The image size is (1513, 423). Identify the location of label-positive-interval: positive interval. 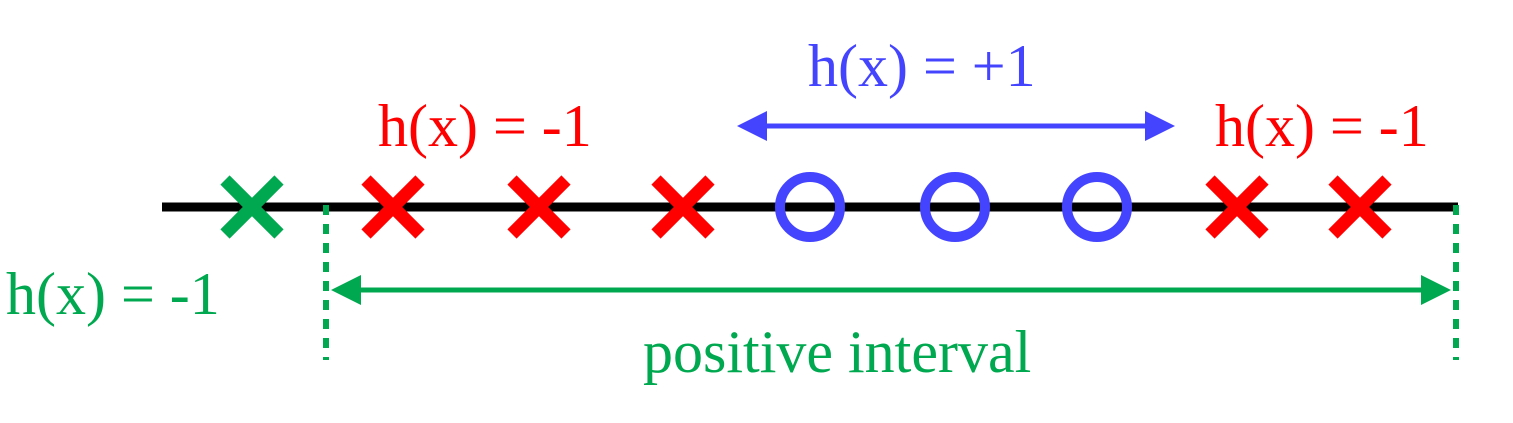
(837, 352).